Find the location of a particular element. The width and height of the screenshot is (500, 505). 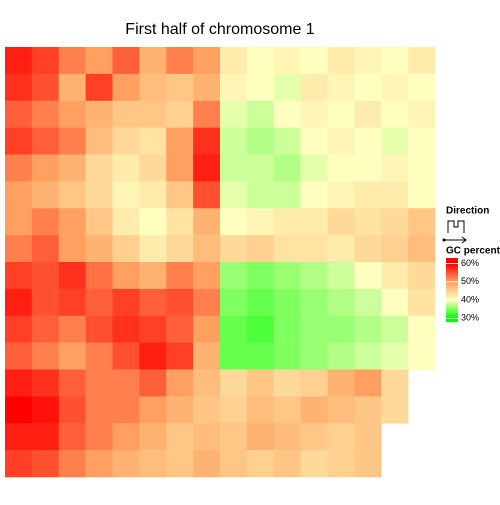

legend-title: GC percent is located at coordinates (473, 251).